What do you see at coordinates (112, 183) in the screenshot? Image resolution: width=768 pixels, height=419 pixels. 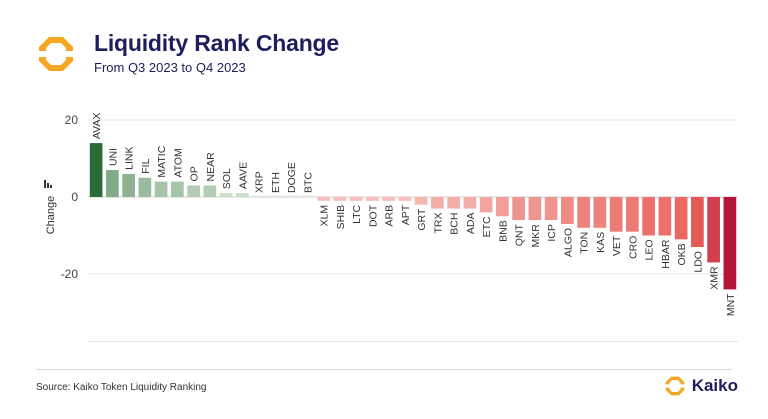 I see `bar-uni` at bounding box center [112, 183].